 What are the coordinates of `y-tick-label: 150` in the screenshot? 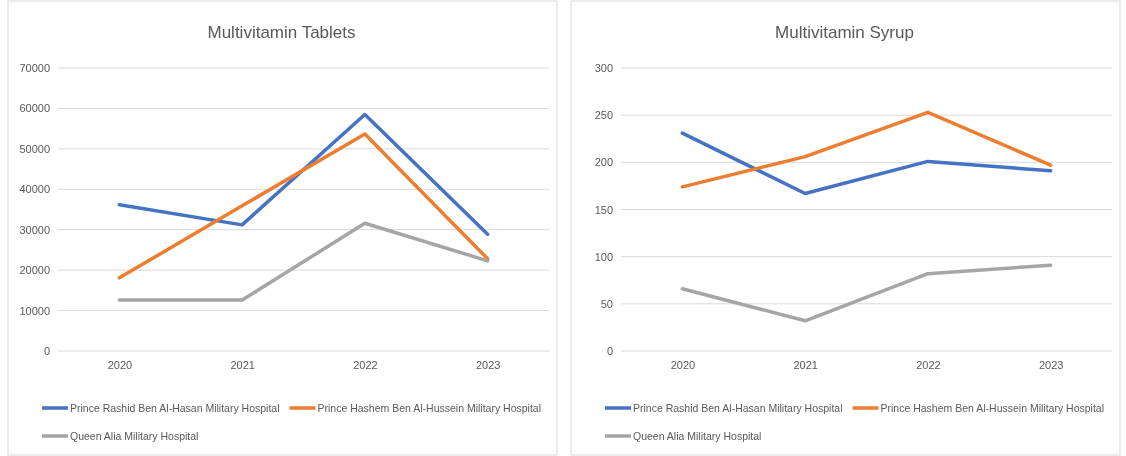 It's located at (603, 209).